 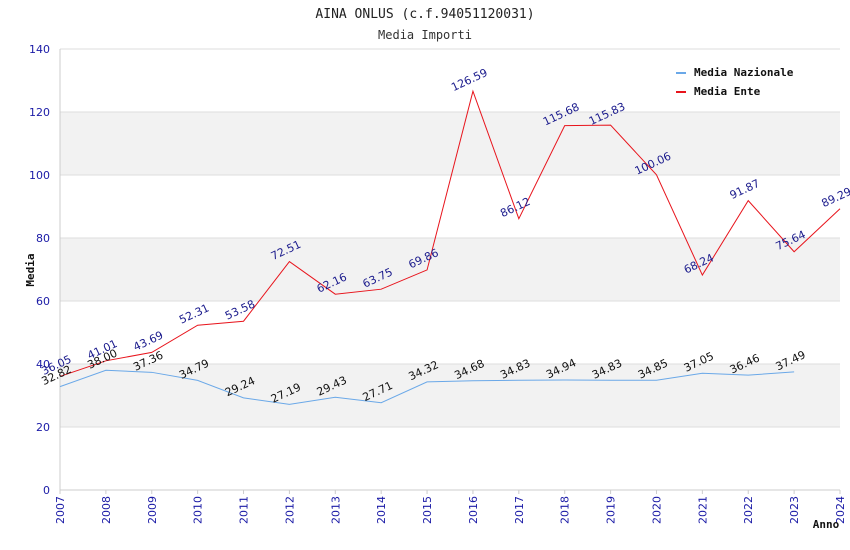 I want to click on series-line-media-nazionale, so click(x=427, y=387).